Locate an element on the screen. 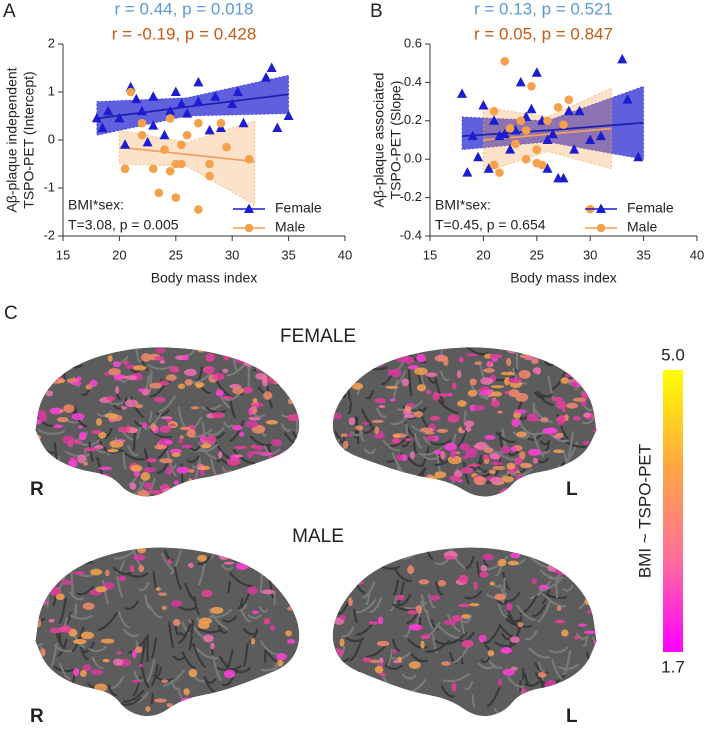 This screenshot has height=743, width=708. legend-label: Female is located at coordinates (298, 208).